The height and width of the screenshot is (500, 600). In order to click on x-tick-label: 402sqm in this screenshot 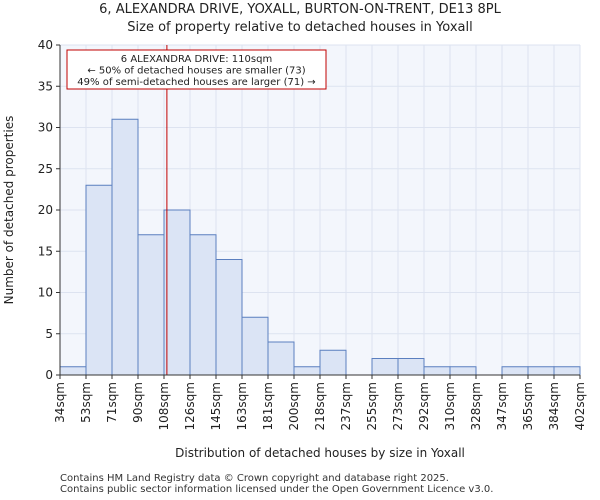, I will do `click(580, 406)`.